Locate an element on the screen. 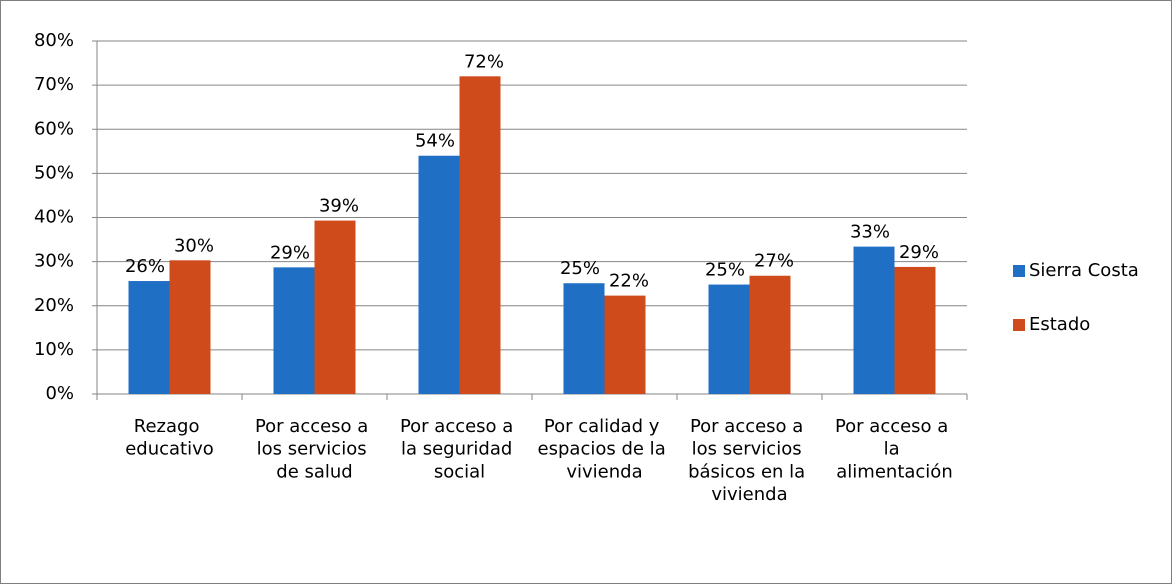  data-label: 30% is located at coordinates (194, 245).